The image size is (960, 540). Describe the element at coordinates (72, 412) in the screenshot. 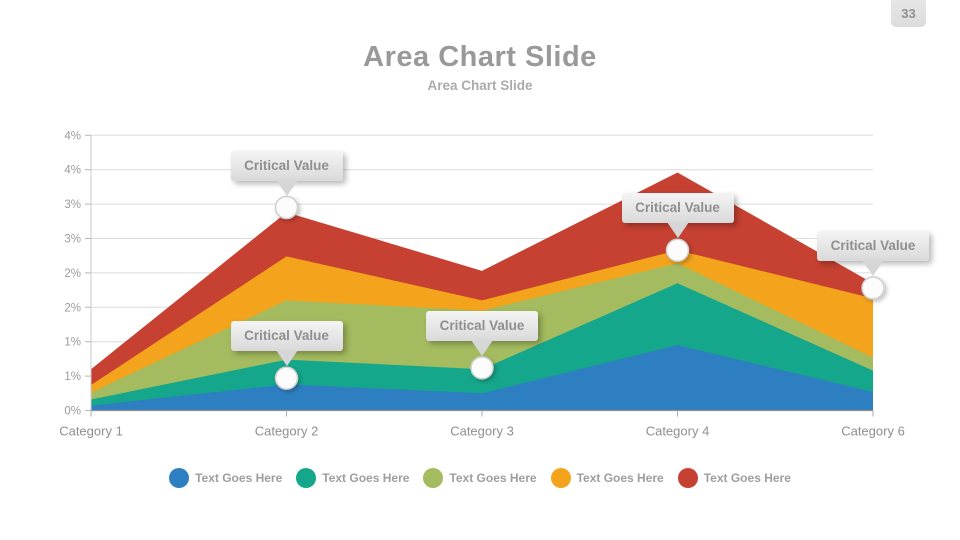

I see `y-axis-tick-label: 0%` at that location.